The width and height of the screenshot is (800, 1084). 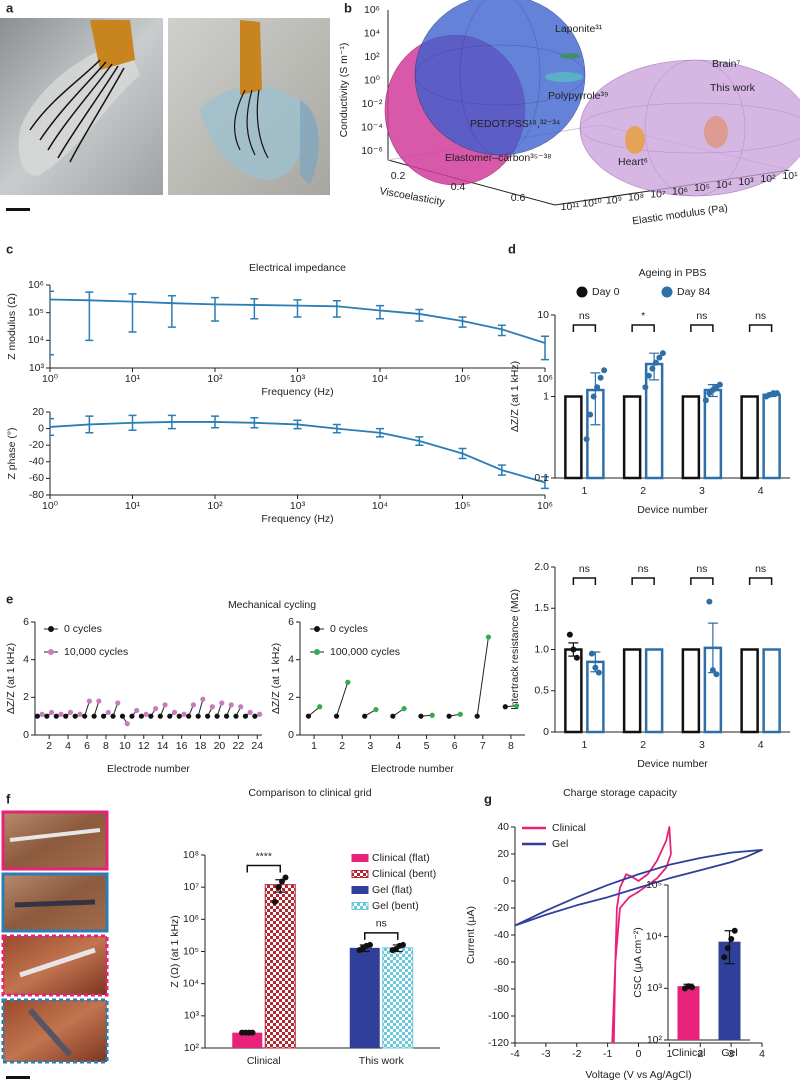 I want to click on x-tick-label: 10⁵, so click(x=462, y=379).